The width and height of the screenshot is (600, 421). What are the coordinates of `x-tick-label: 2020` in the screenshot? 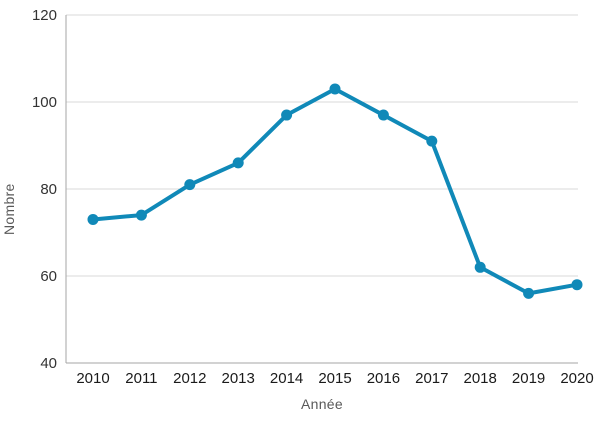 It's located at (576, 378).